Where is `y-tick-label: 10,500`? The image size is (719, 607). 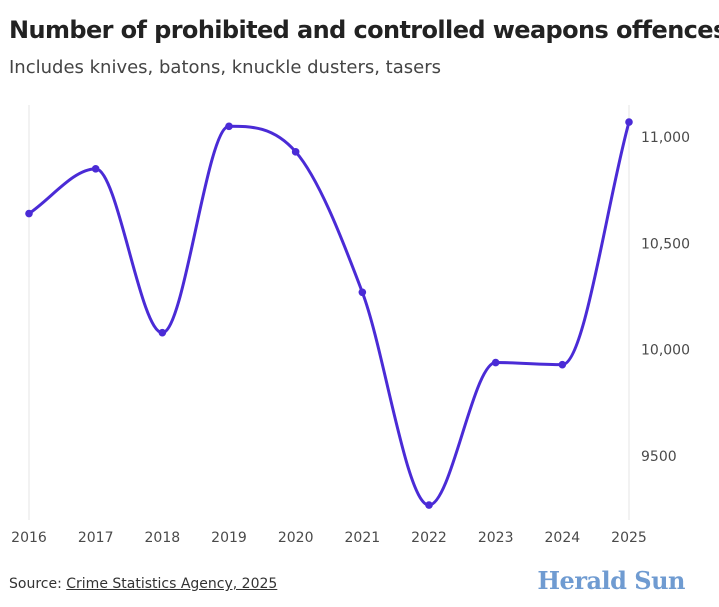
y-tick-label: 10,500 is located at coordinates (665, 244).